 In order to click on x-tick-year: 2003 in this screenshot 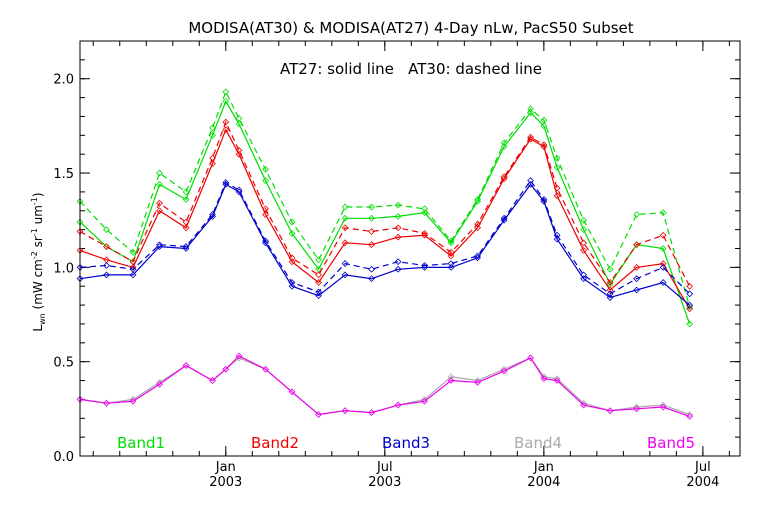, I will do `click(225, 482)`.